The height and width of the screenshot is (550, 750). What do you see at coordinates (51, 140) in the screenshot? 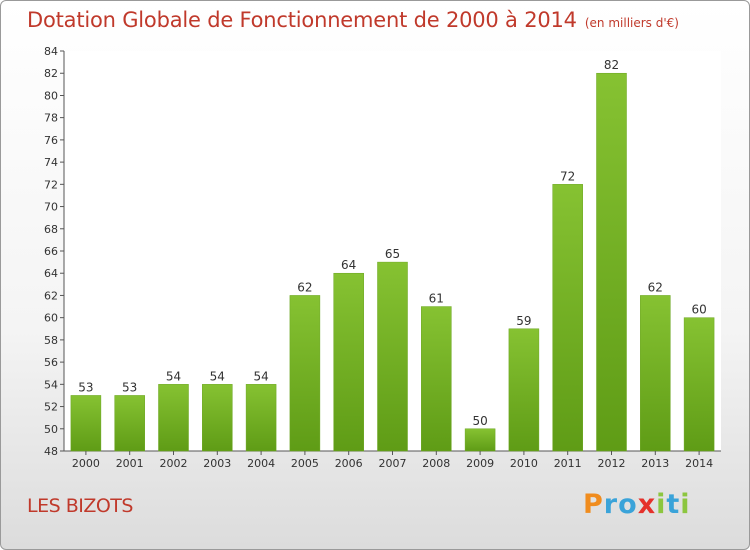
I see `y-tick-label: 76` at bounding box center [51, 140].